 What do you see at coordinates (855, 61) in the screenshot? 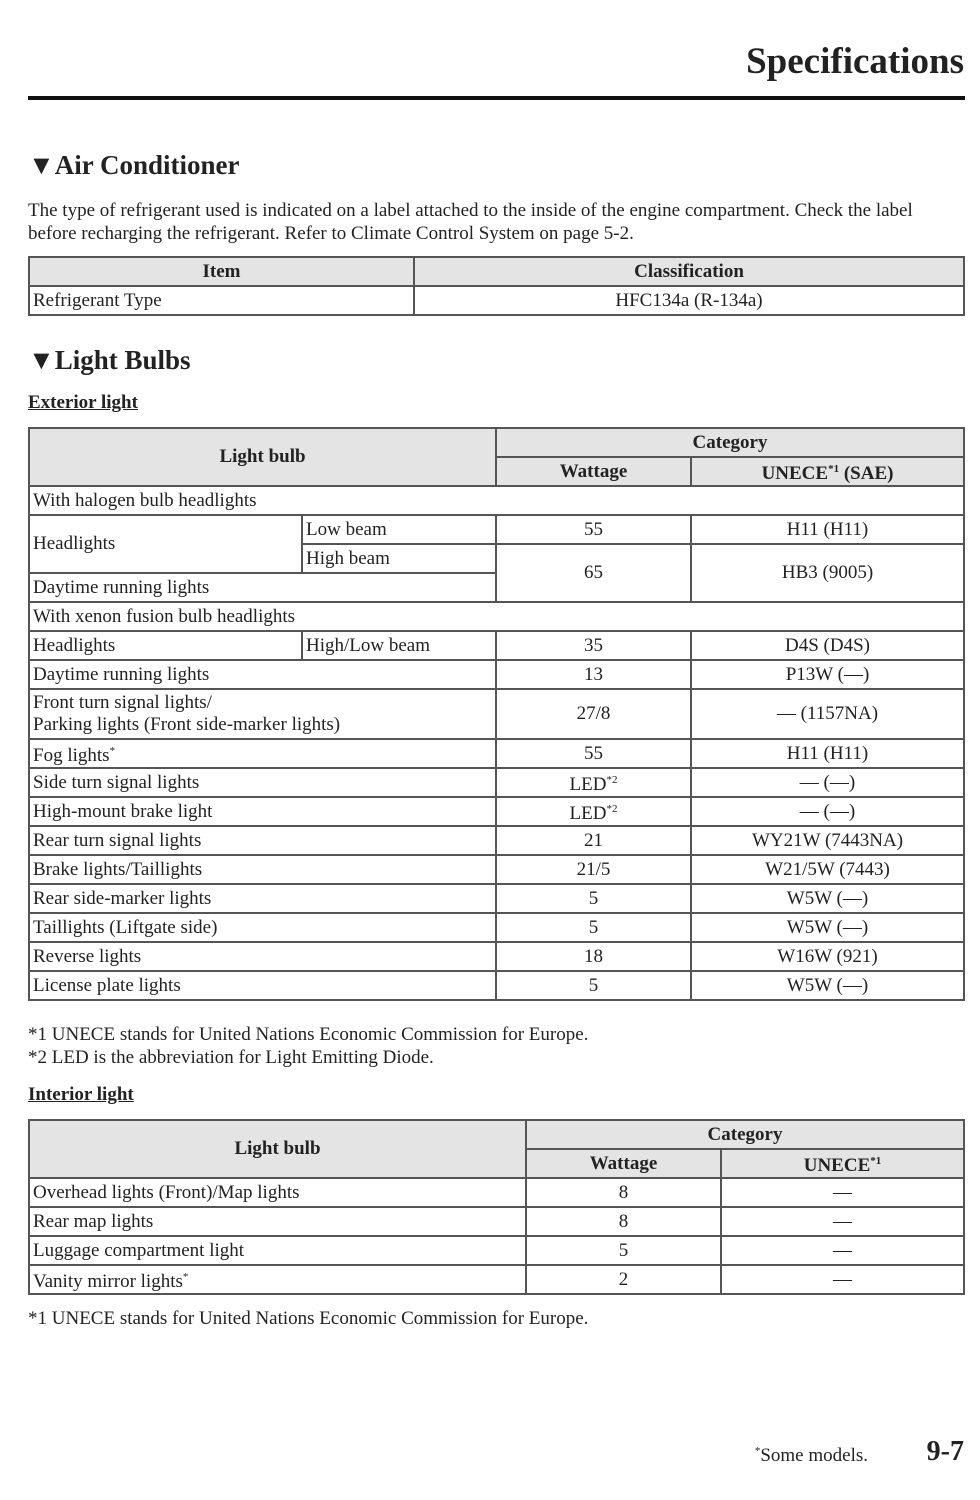
I see `page-title: Specifications` at bounding box center [855, 61].